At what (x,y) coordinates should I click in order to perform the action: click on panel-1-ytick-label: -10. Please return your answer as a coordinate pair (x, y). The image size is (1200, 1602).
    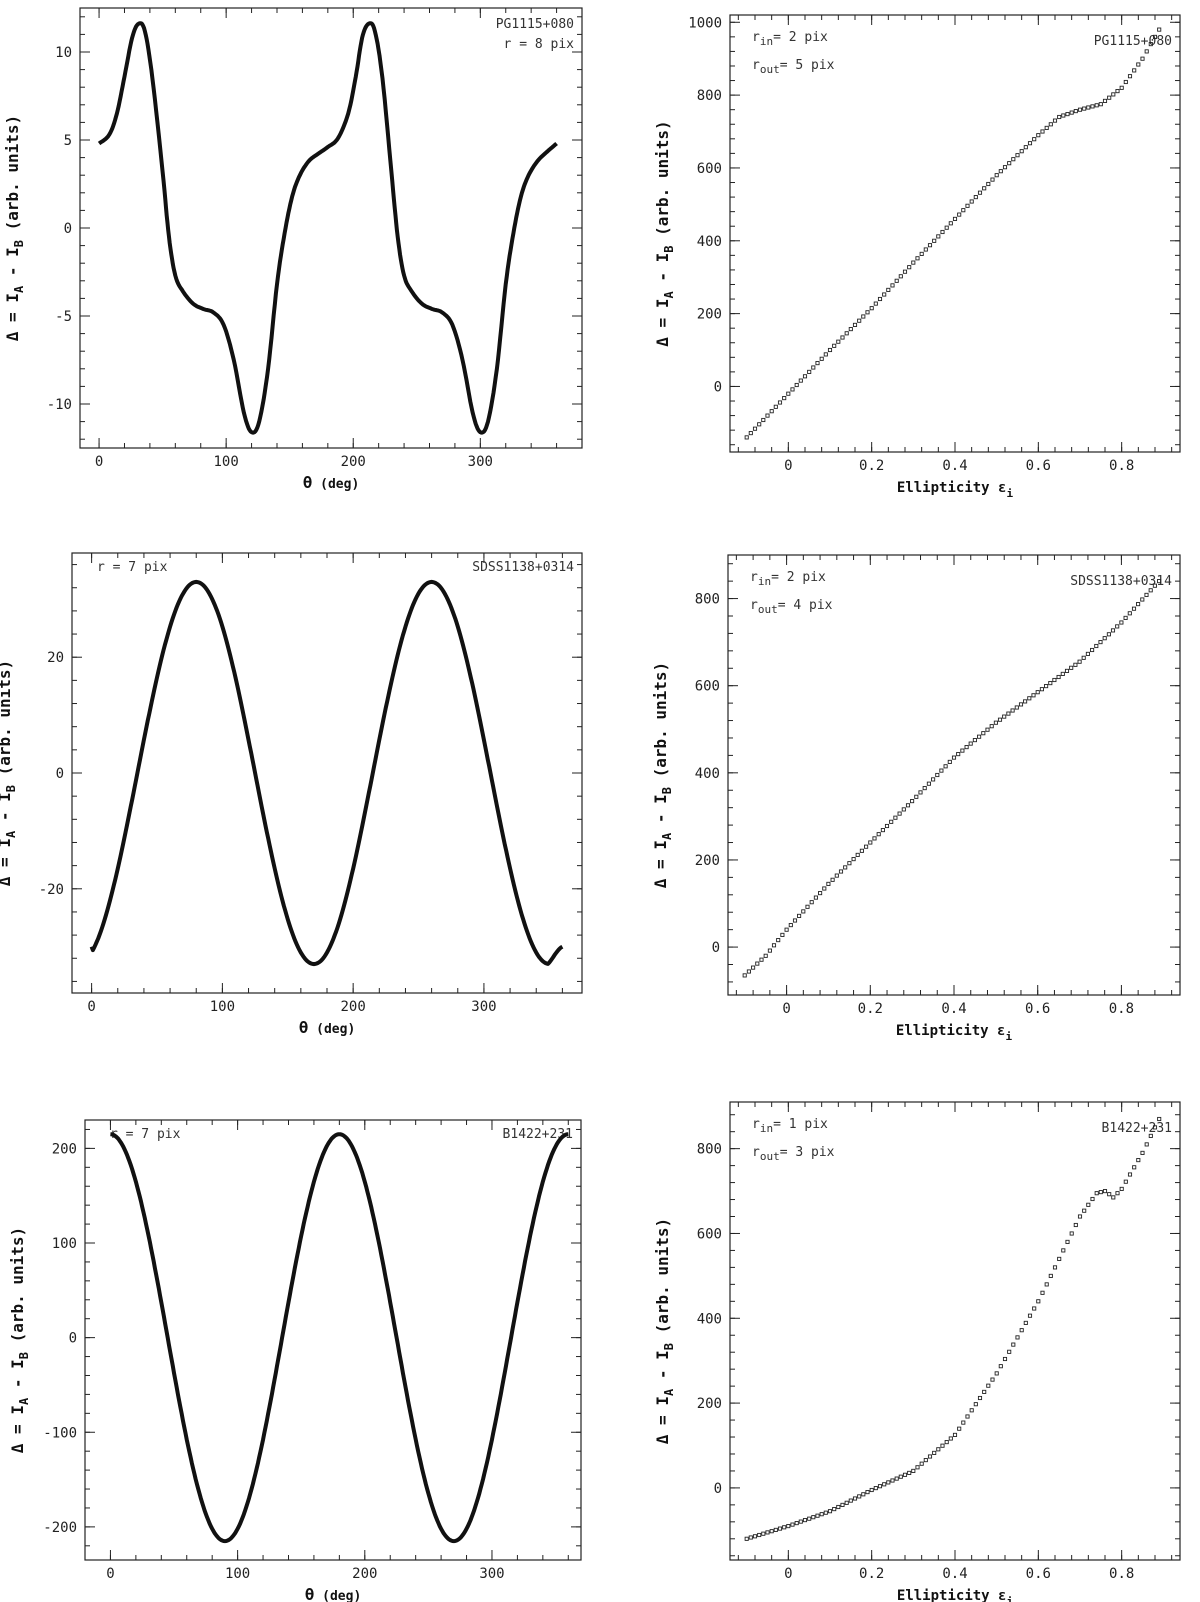
    Looking at the image, I should click on (59, 405).